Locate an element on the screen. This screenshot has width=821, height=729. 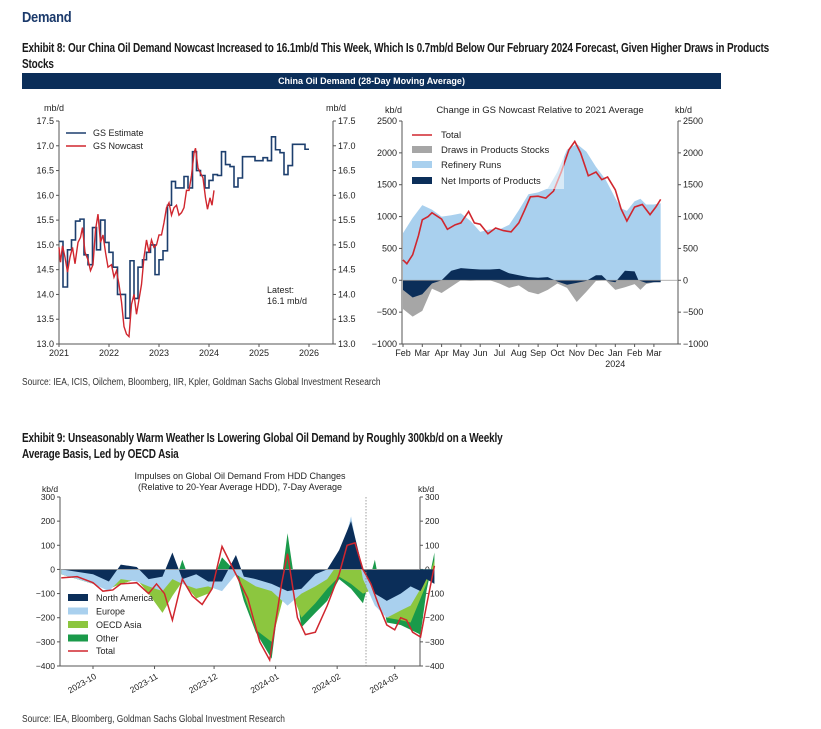
y-tick-label-right: 0 is located at coordinates (685, 280).